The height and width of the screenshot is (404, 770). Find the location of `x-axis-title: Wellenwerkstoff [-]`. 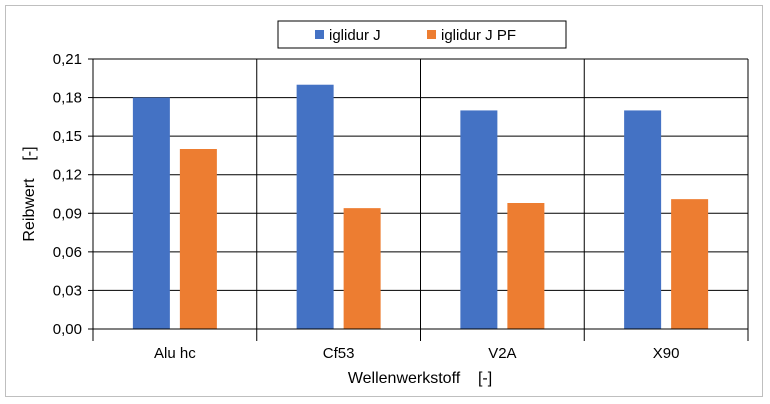

x-axis-title: Wellenwerkstoff [-] is located at coordinates (420, 378).